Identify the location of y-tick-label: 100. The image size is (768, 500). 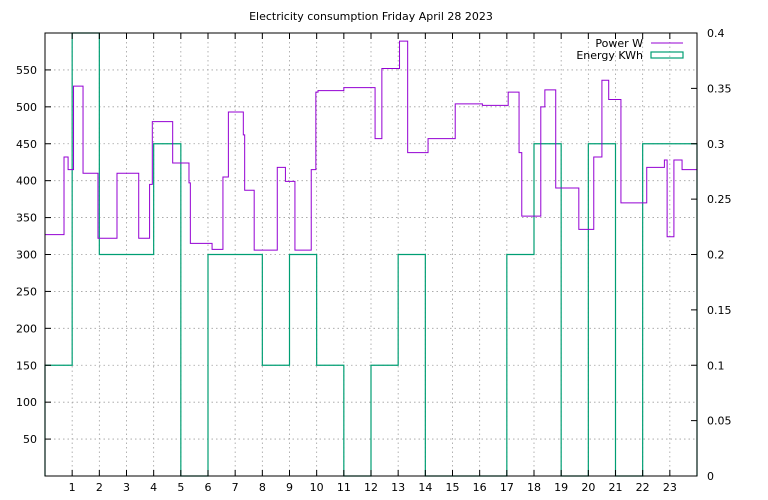
(26, 402).